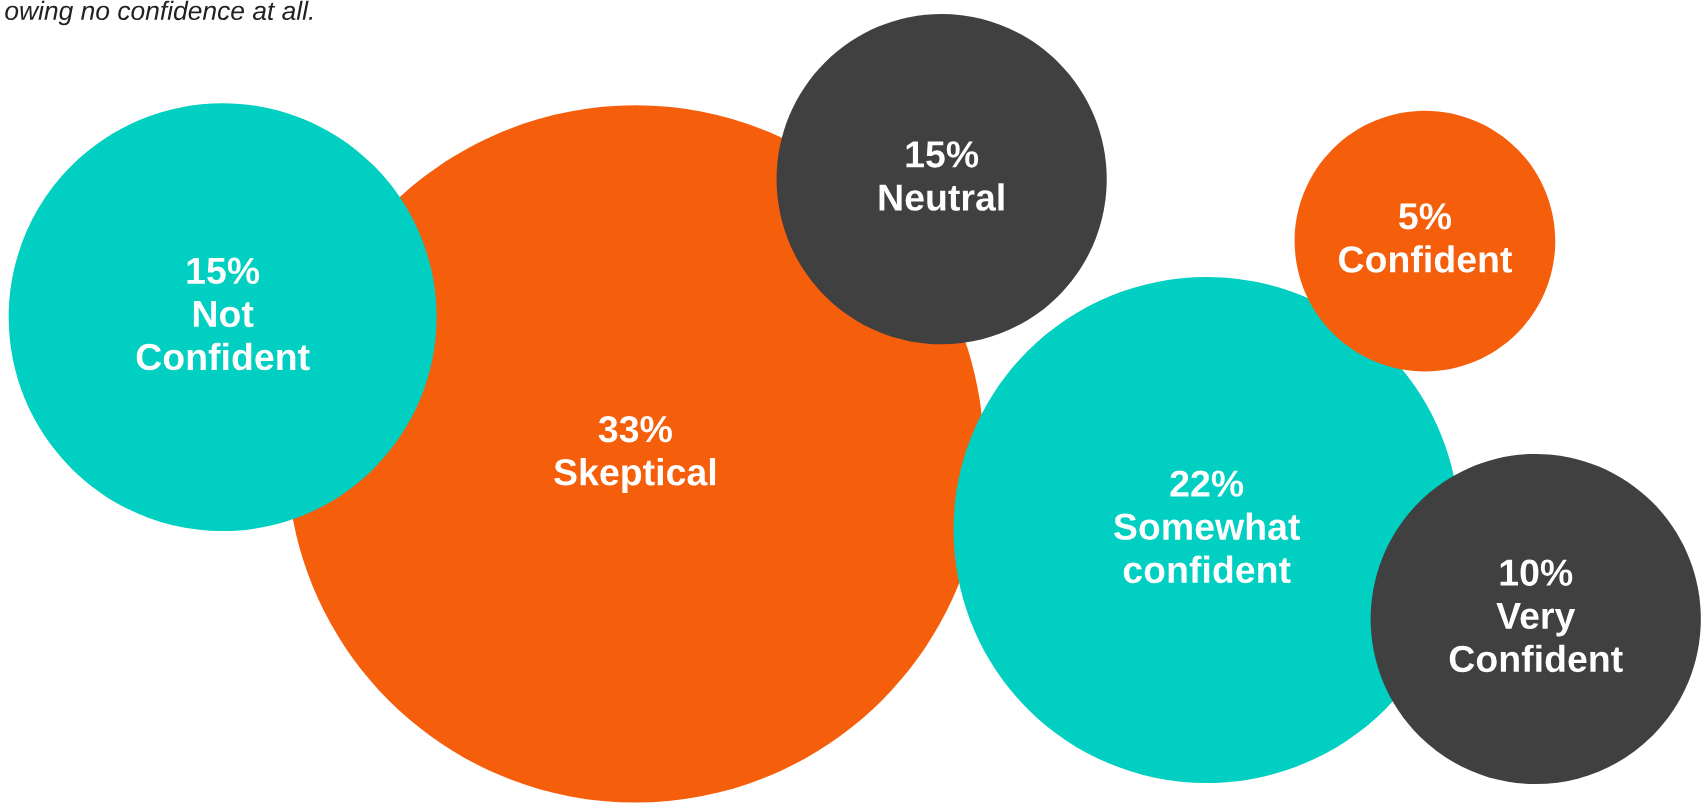 The width and height of the screenshot is (1703, 808). What do you see at coordinates (941, 197) in the screenshot?
I see `category-label: Neutral` at bounding box center [941, 197].